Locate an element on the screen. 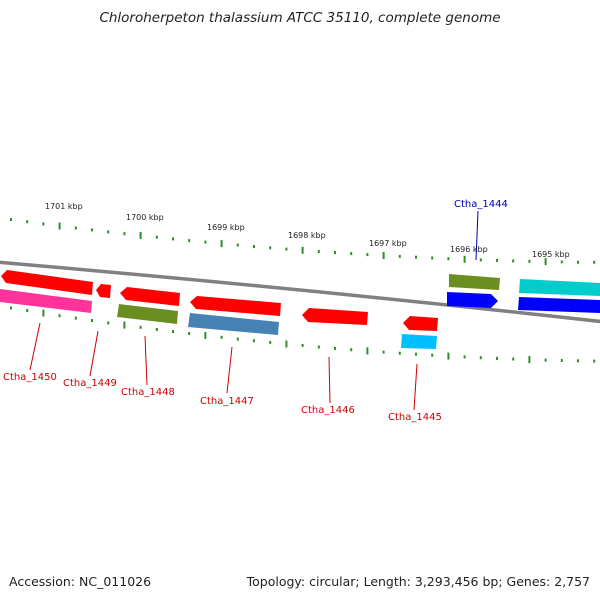 Image resolution: width=600 pixels, height=600 pixels. scale-label: 1700 kbp is located at coordinates (145, 217).